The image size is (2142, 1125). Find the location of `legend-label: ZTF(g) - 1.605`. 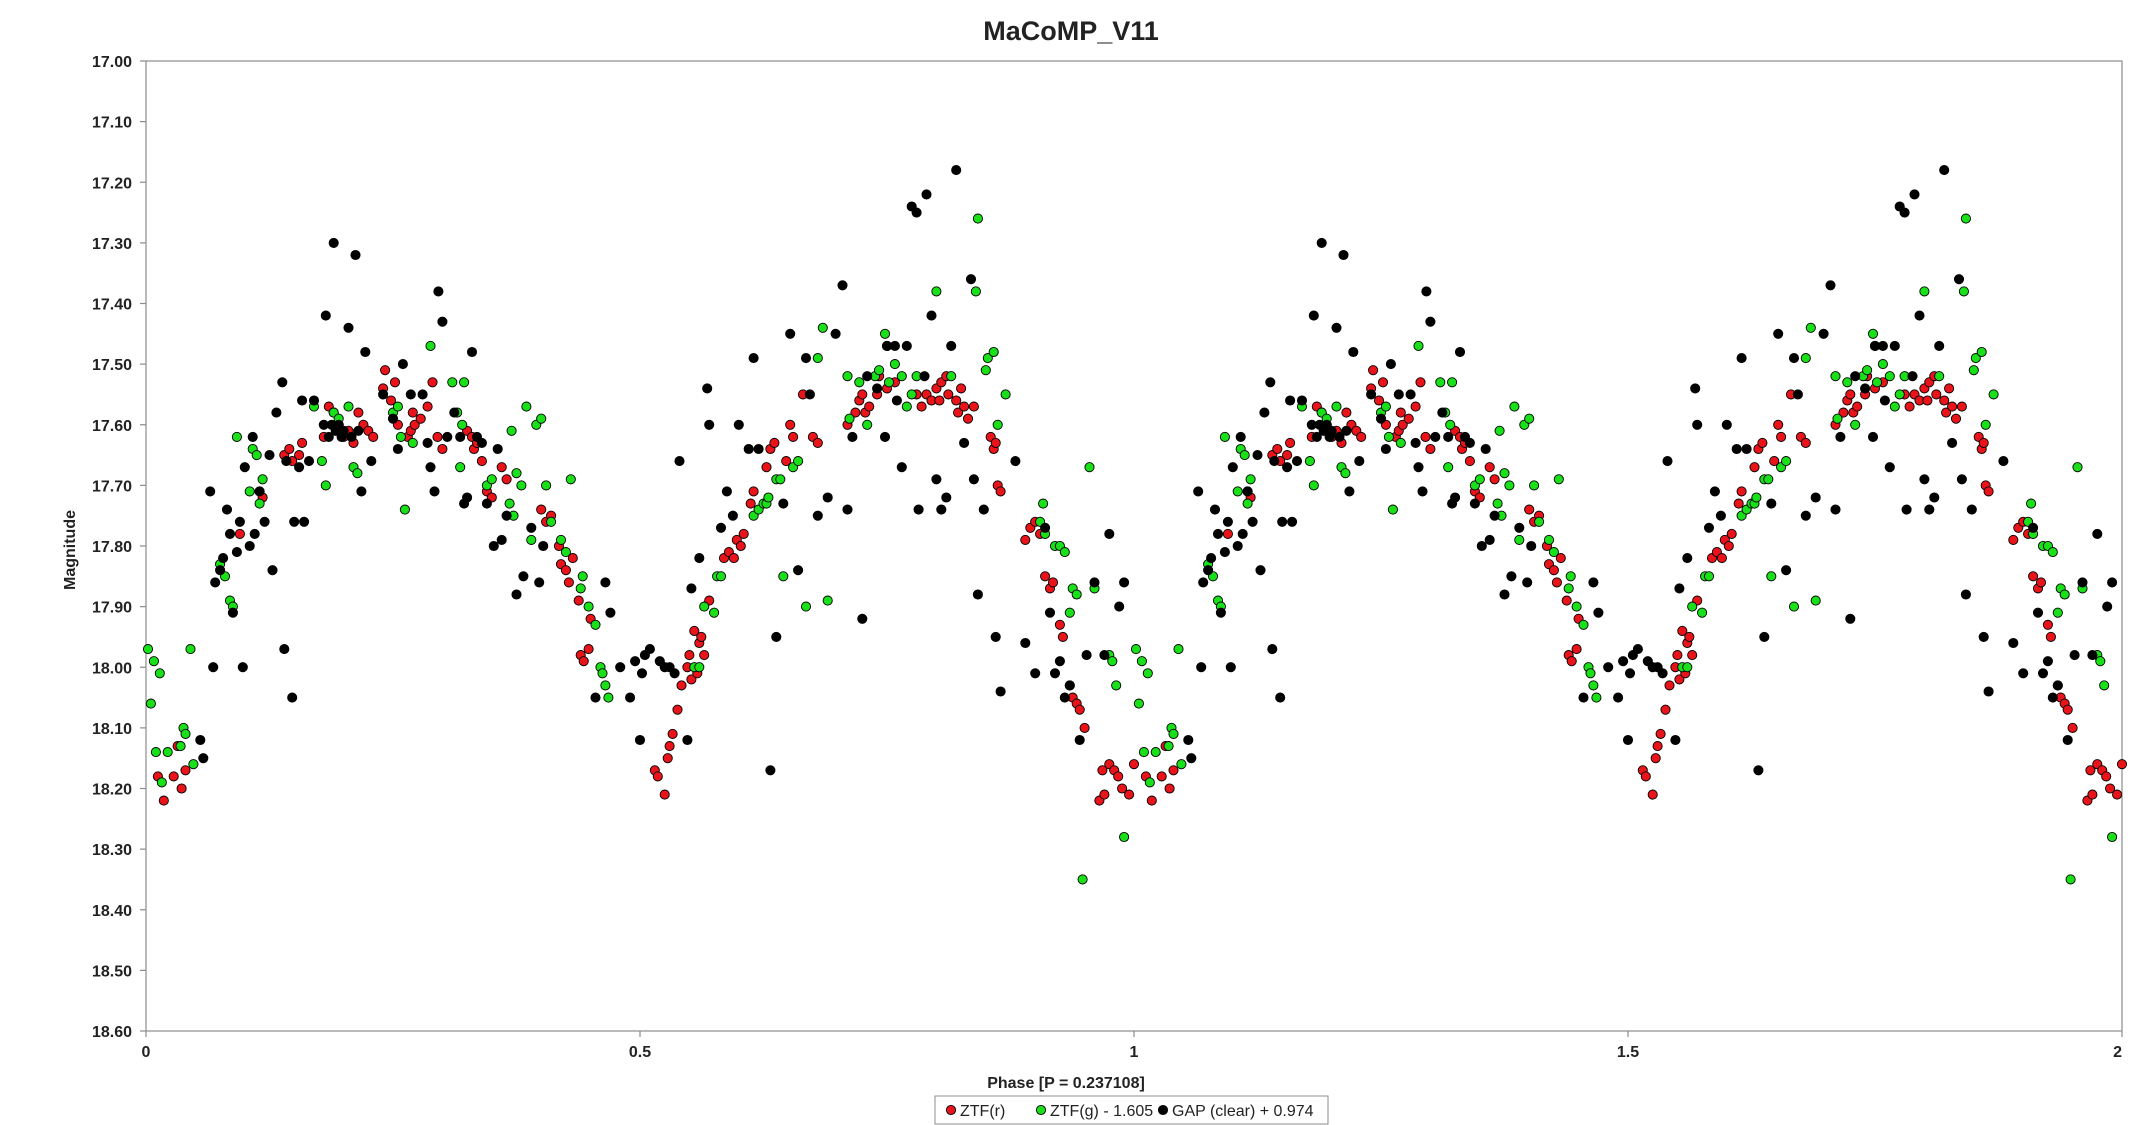

legend-label: ZTF(g) - 1.605 is located at coordinates (1101, 1111).